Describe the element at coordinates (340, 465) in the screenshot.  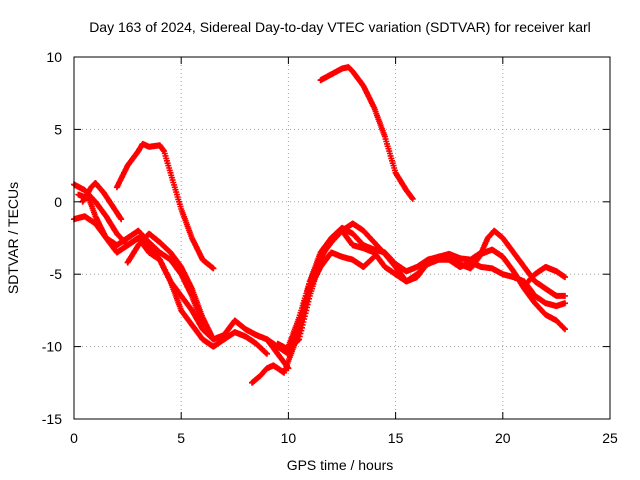
I see `x-axis-label: GPS time / hours` at that location.